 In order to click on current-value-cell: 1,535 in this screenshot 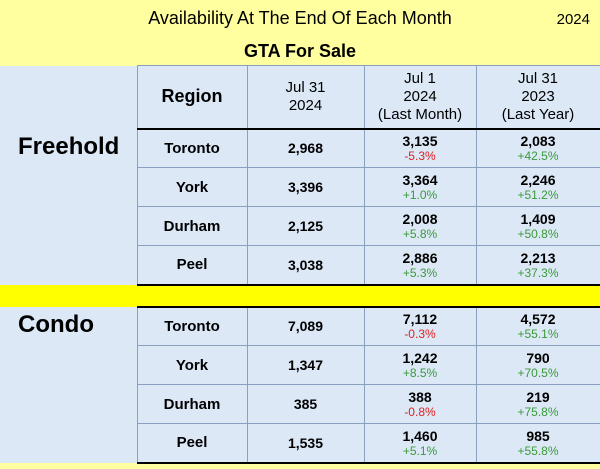, I will do `click(305, 443)`.